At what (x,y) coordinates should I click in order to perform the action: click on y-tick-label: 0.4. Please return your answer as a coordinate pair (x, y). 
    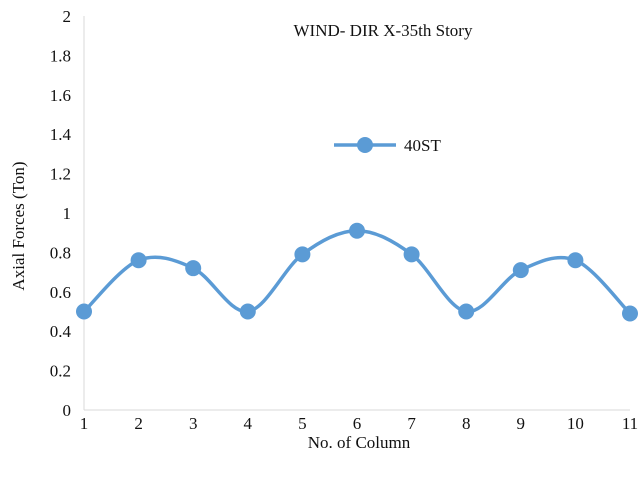
    Looking at the image, I should click on (61, 331).